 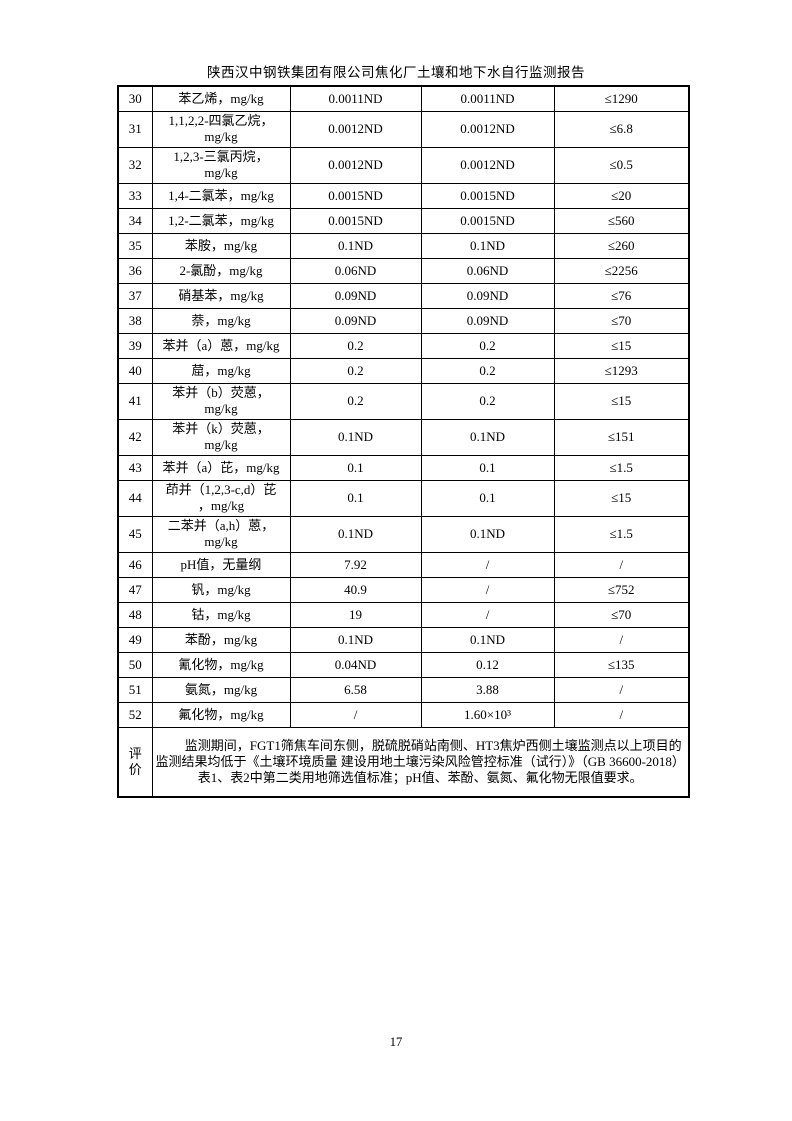 I want to click on screening-limit-cell: ≤1293, so click(x=621, y=370).